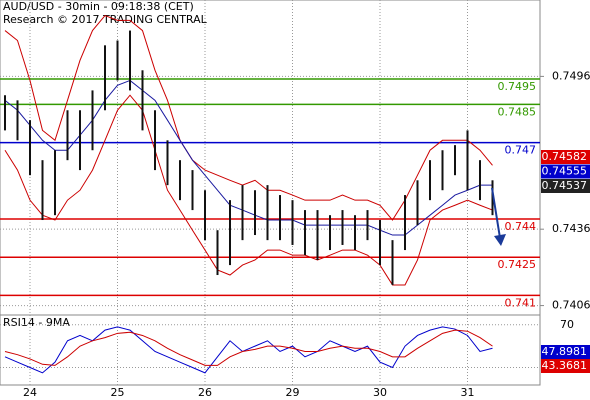 This screenshot has height=400, width=590. What do you see at coordinates (517, 86) in the screenshot?
I see `level-label: 0.7495` at bounding box center [517, 86].